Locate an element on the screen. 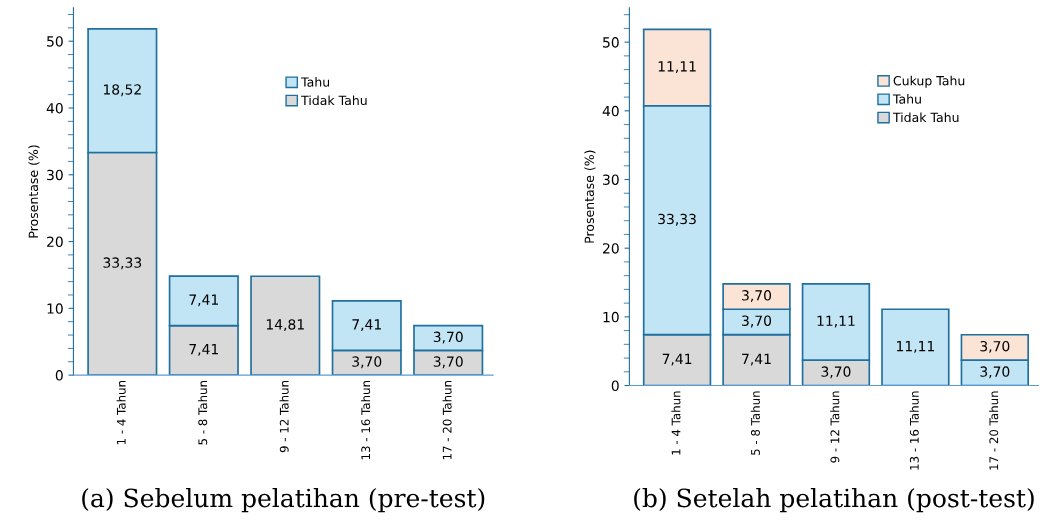 This screenshot has width=1049, height=521. data-label: 14,81 is located at coordinates (285, 325).